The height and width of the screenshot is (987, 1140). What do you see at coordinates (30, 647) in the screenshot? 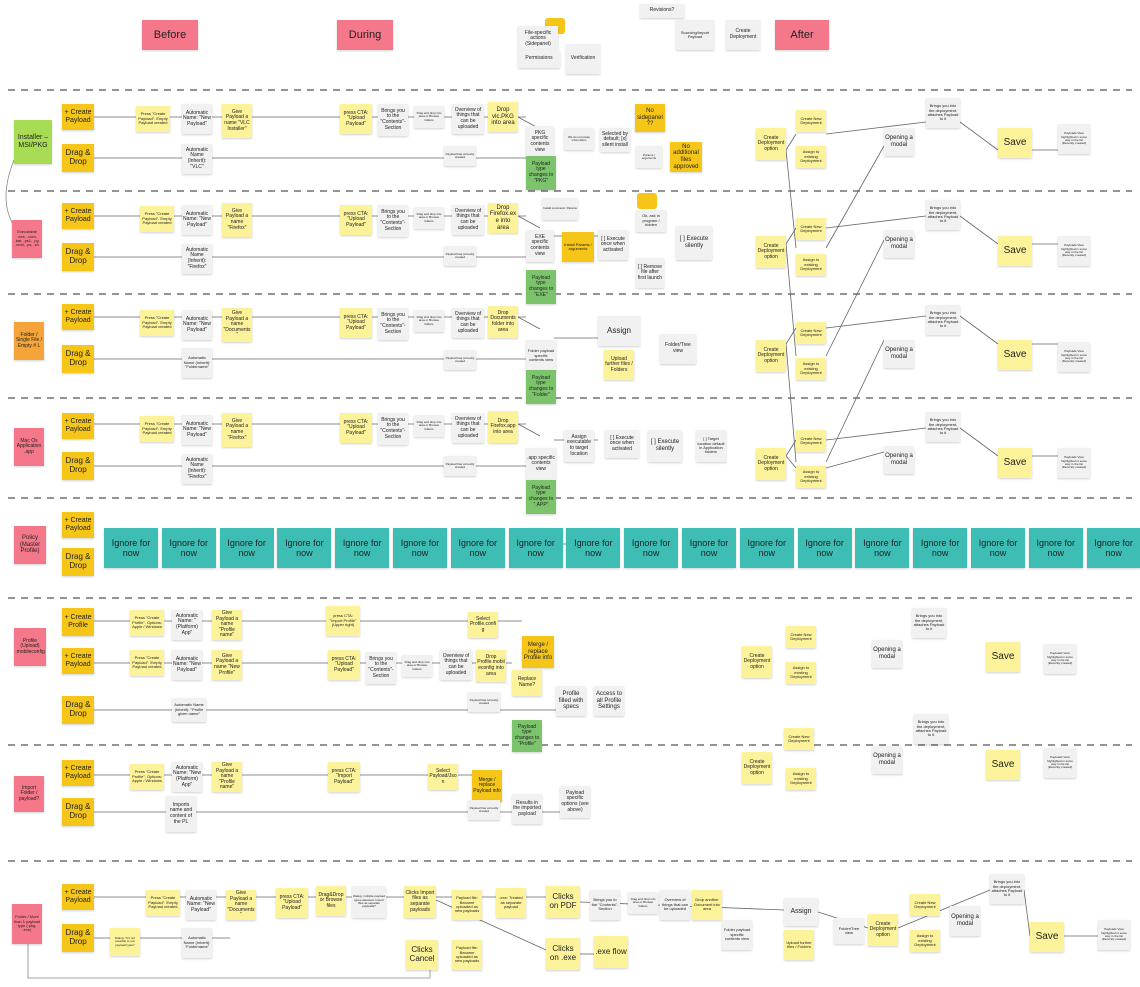
I see `sticky-note: Profile (Upload) .mobileconfig` at bounding box center [30, 647].